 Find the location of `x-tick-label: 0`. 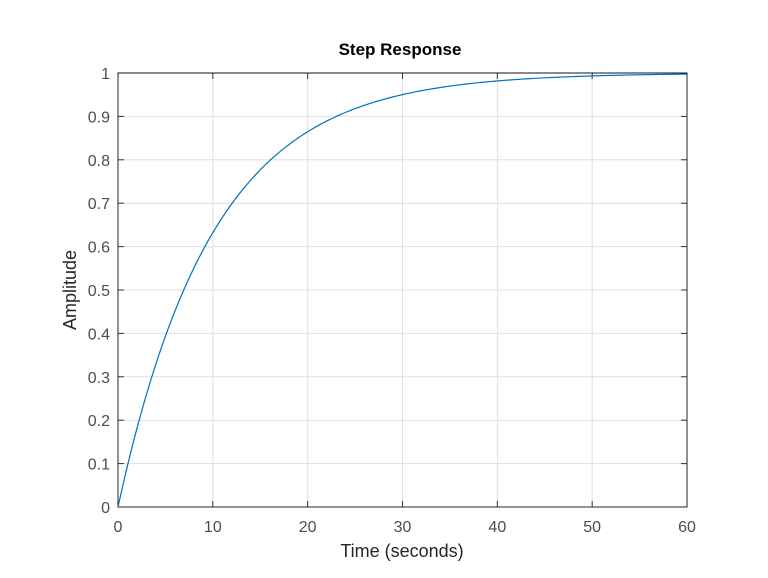

x-tick-label: 0 is located at coordinates (118, 527).